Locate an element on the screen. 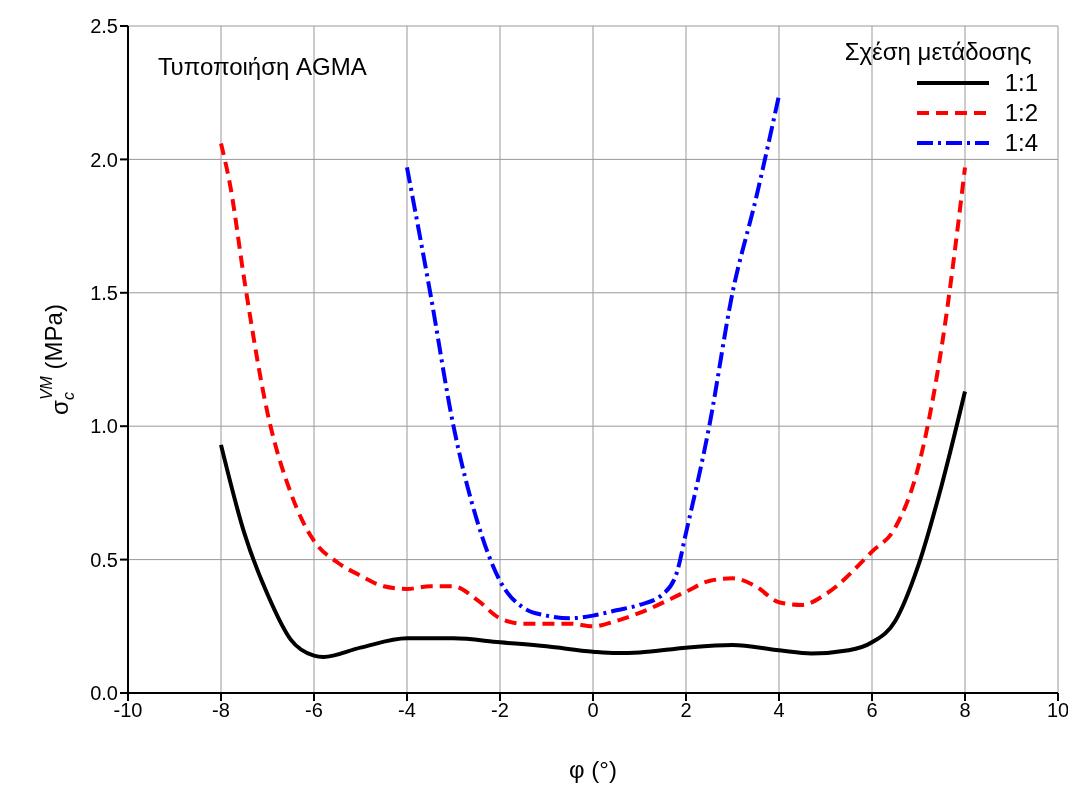  legend-label: 1:4 is located at coordinates (1021, 143).